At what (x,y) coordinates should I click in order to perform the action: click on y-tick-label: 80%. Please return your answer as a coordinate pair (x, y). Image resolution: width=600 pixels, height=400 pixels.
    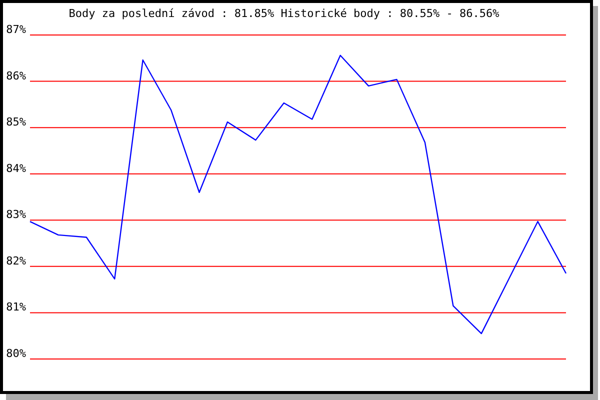
    Looking at the image, I should click on (16, 353).